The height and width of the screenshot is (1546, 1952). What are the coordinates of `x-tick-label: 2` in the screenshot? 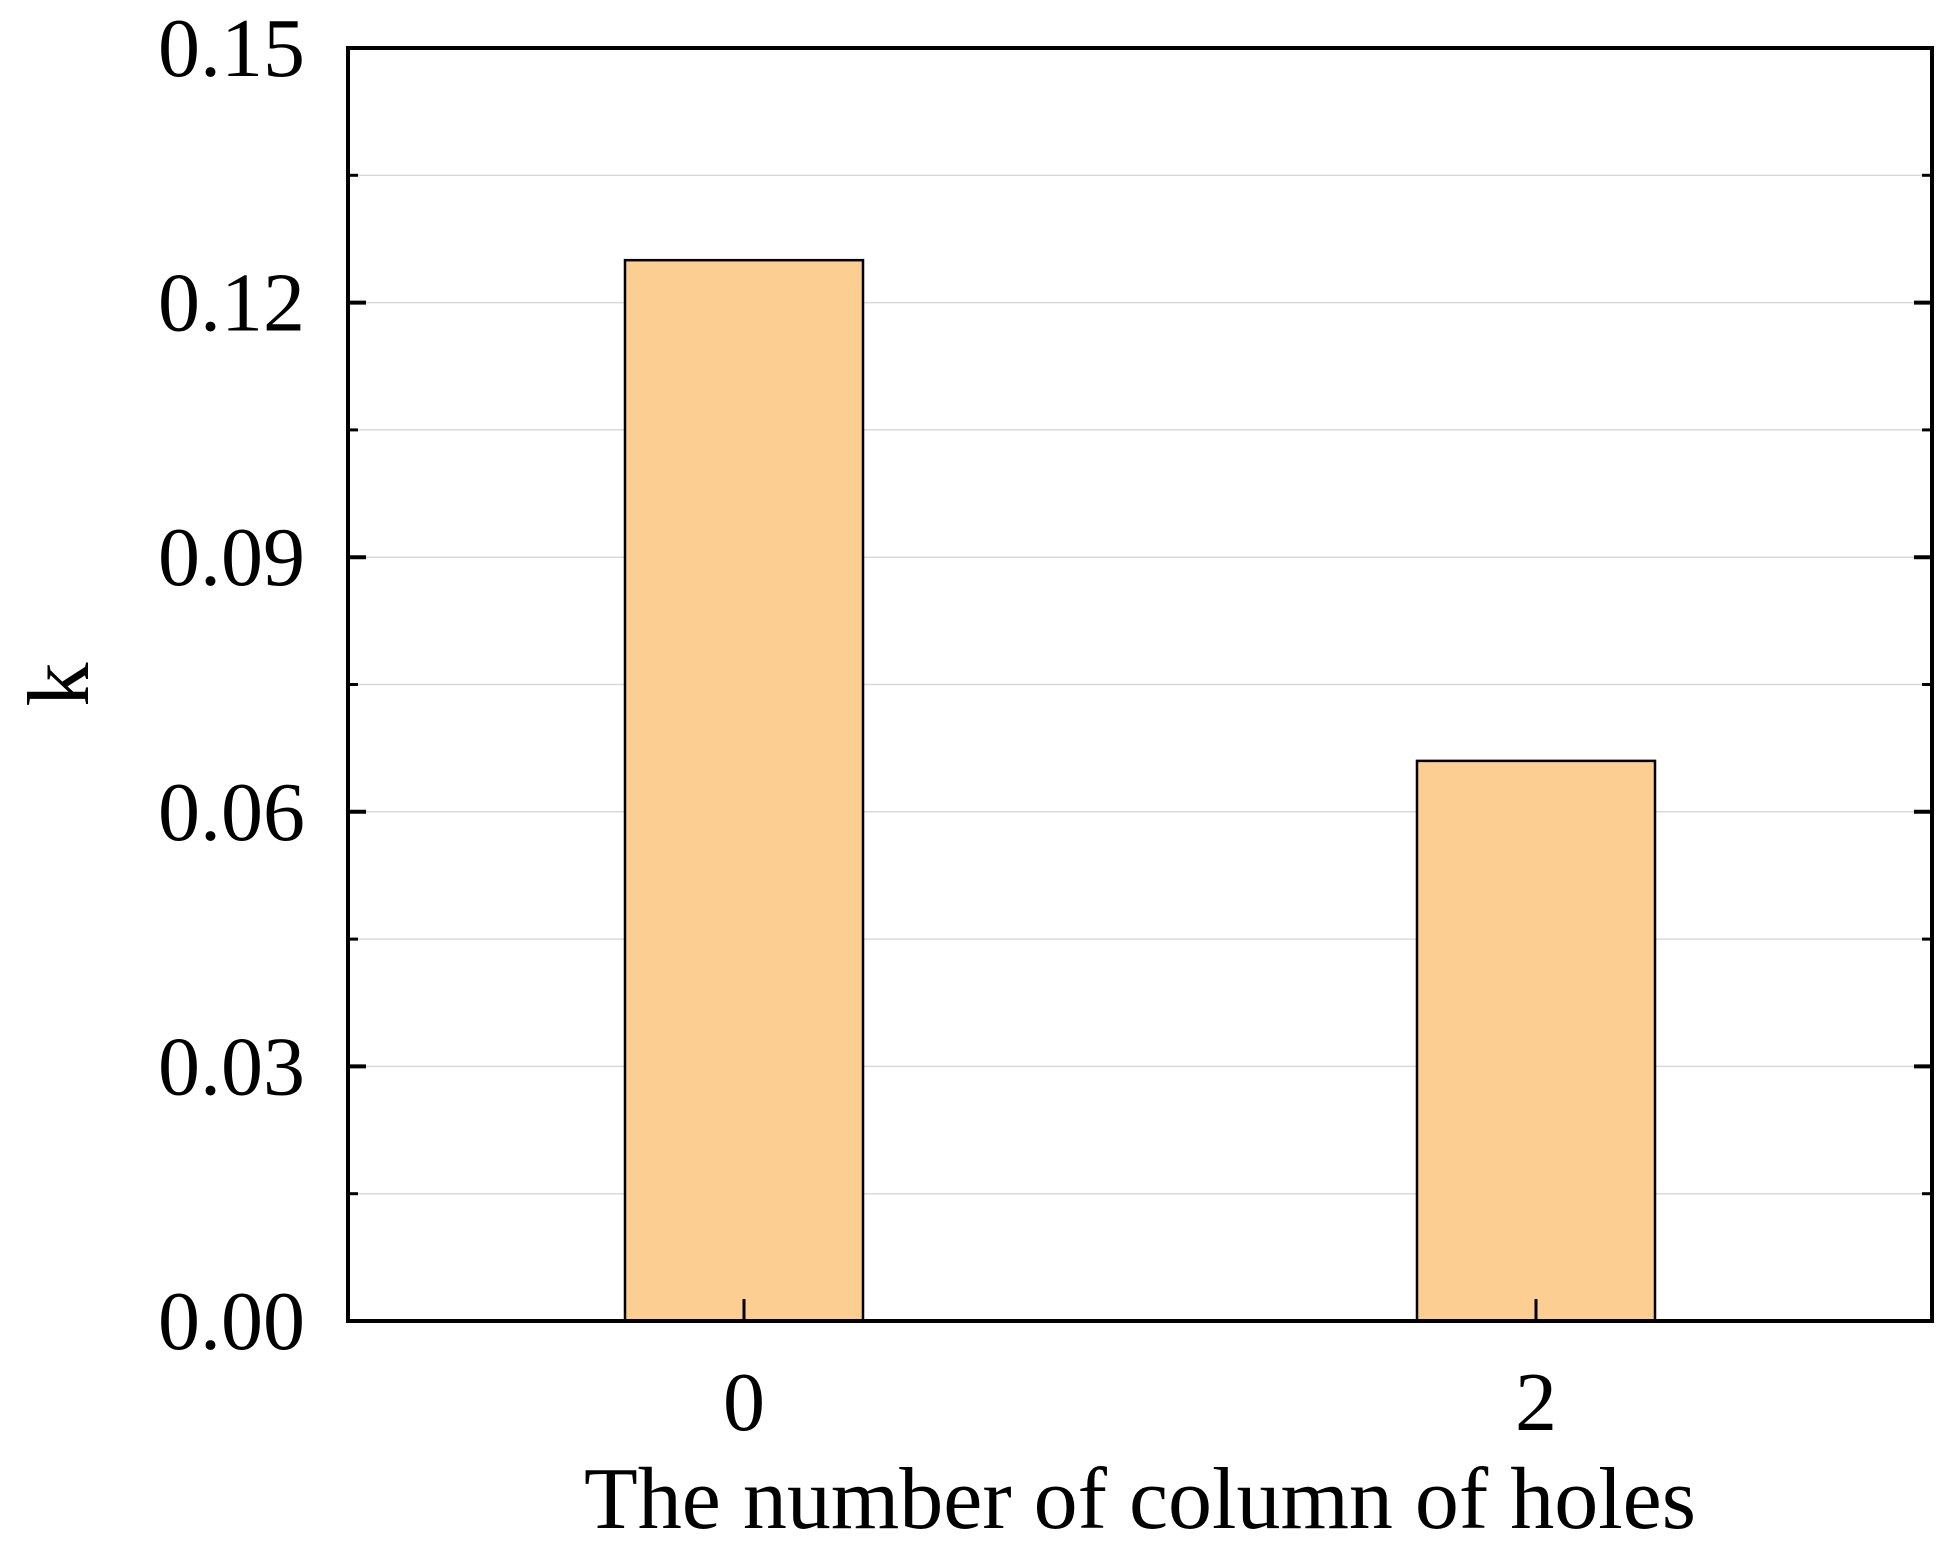 It's located at (1536, 1402).